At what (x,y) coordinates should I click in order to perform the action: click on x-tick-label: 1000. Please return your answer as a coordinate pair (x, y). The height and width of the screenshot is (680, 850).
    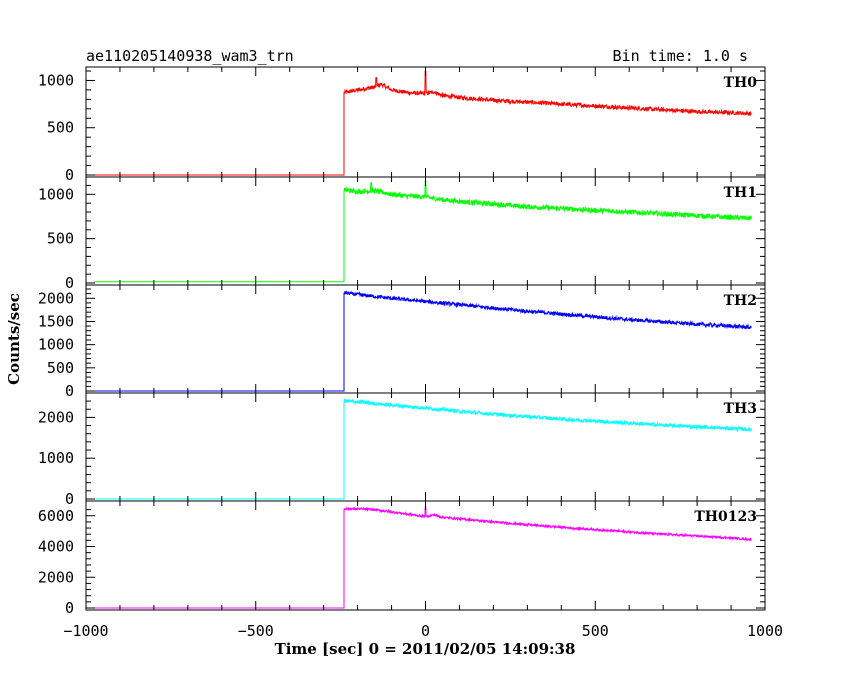
    Looking at the image, I should click on (765, 631).